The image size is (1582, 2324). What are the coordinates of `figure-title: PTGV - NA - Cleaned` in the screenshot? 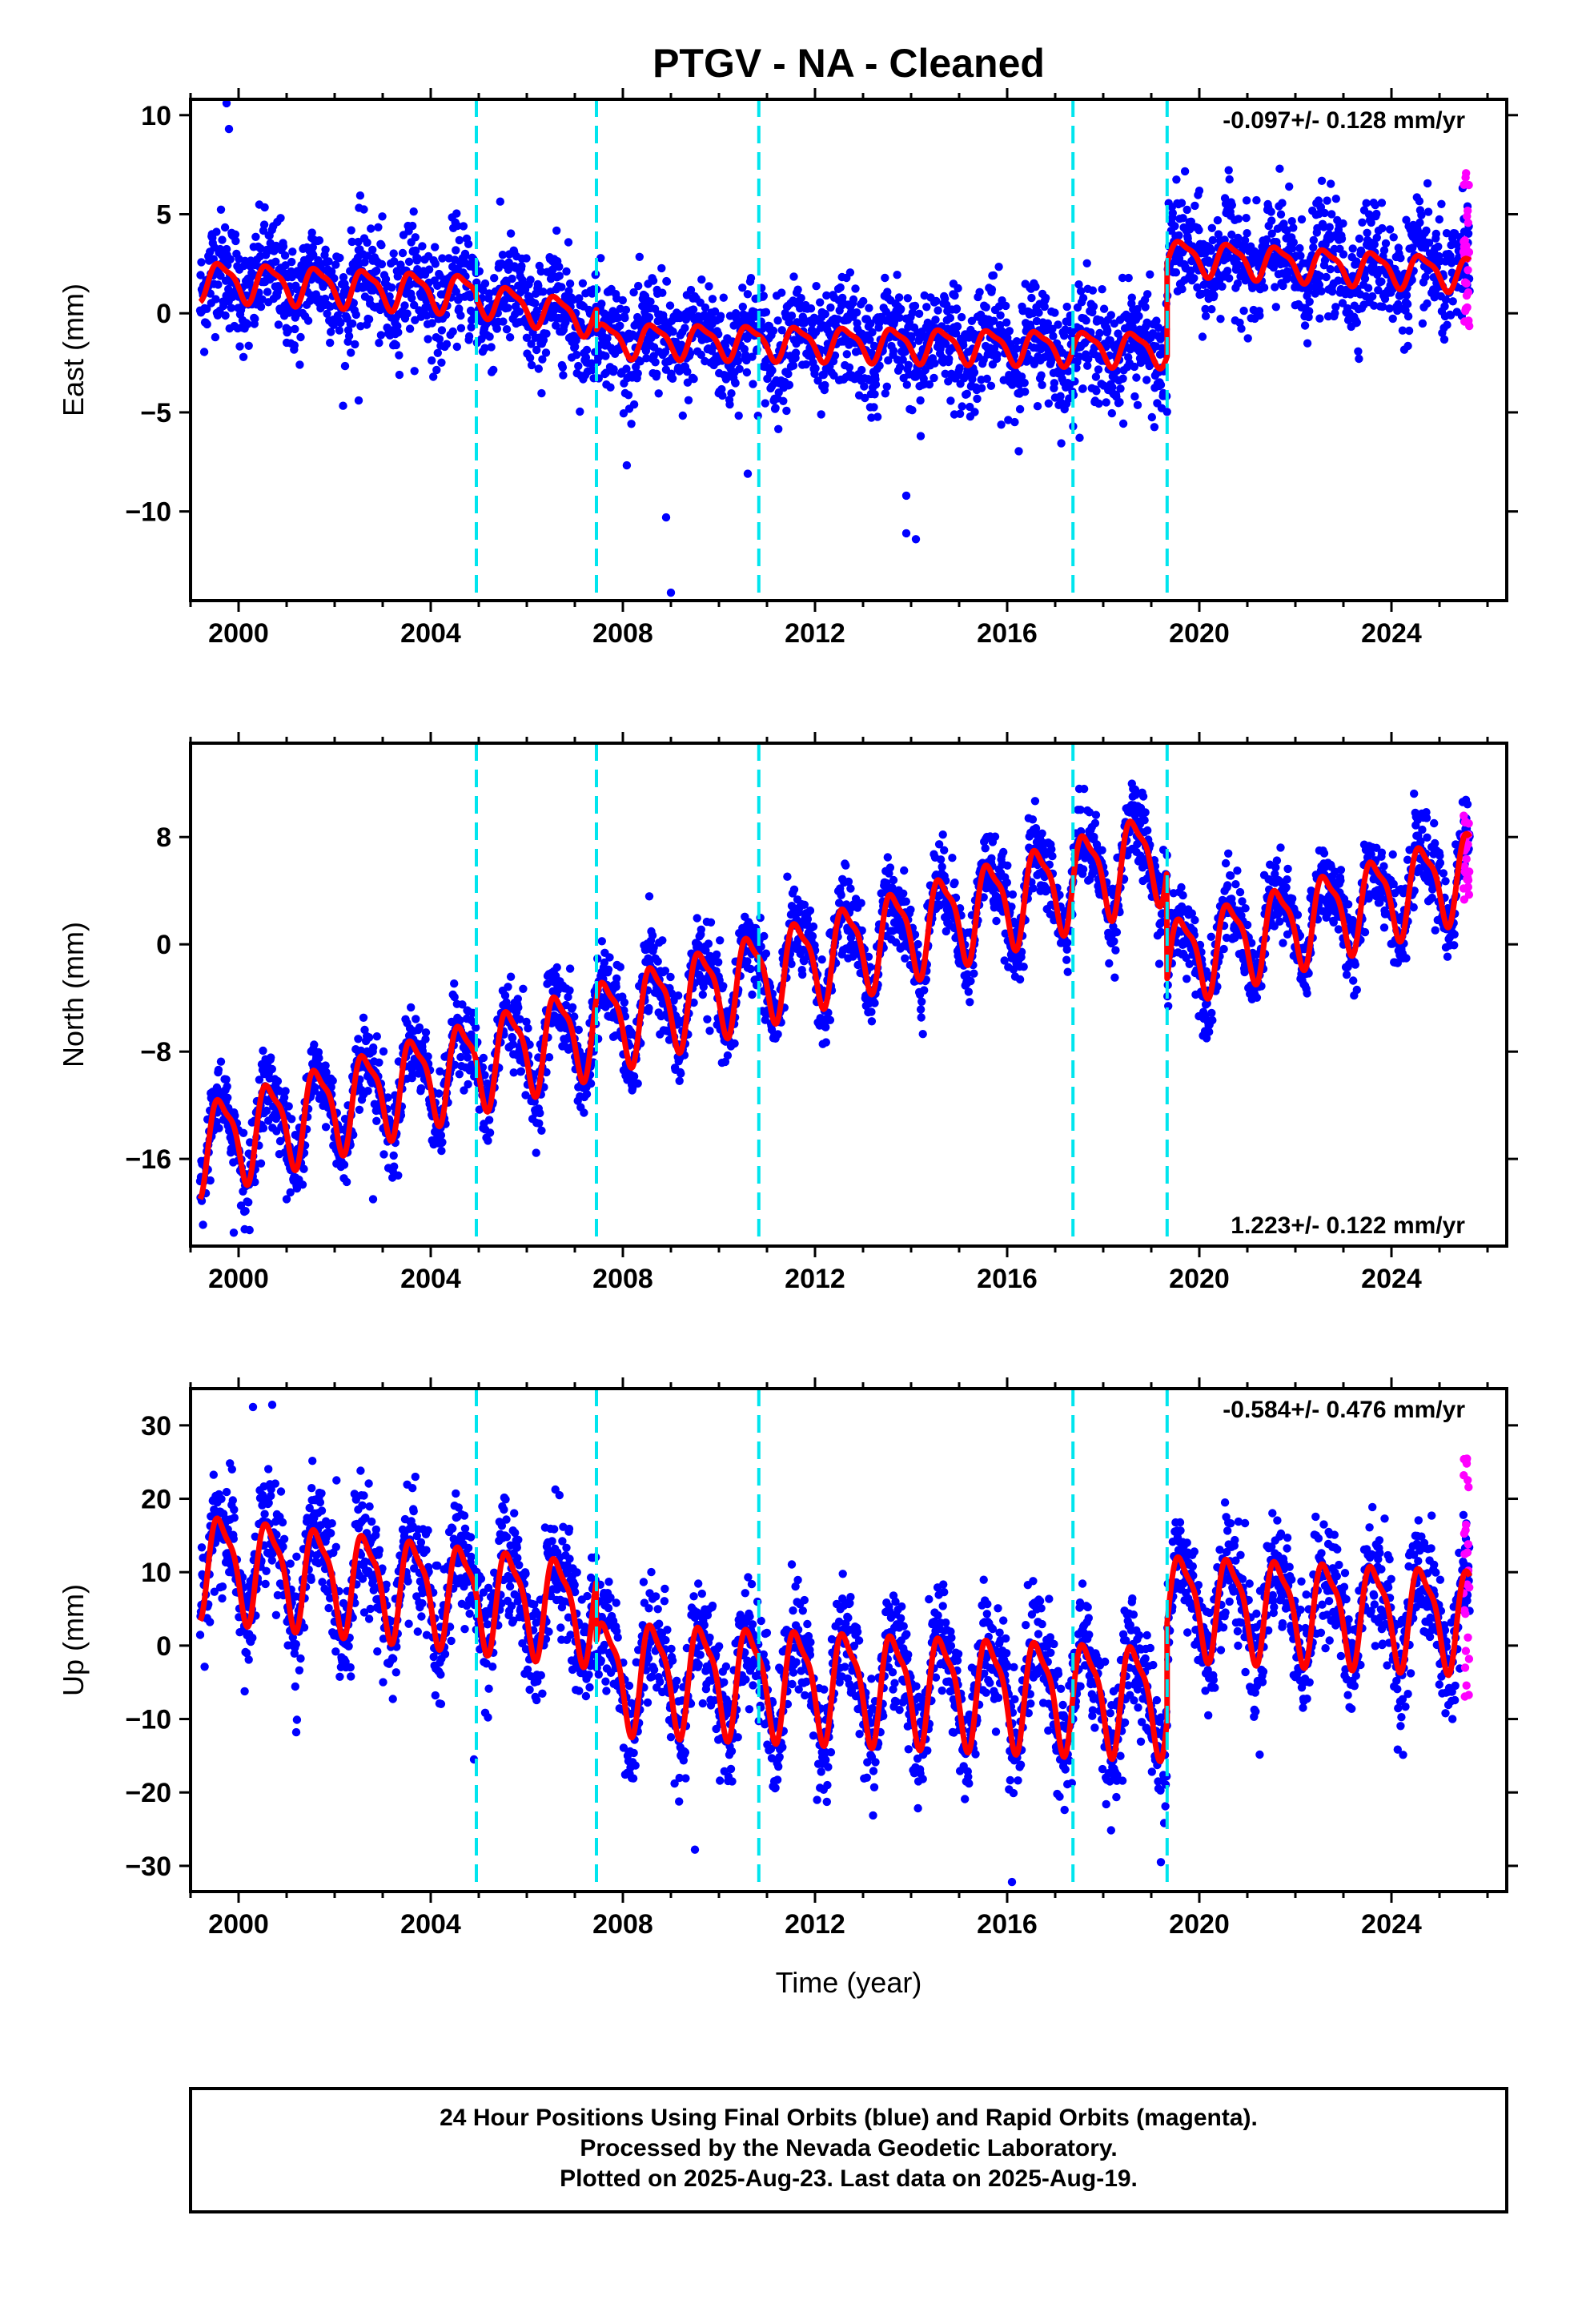 It's located at (848, 63).